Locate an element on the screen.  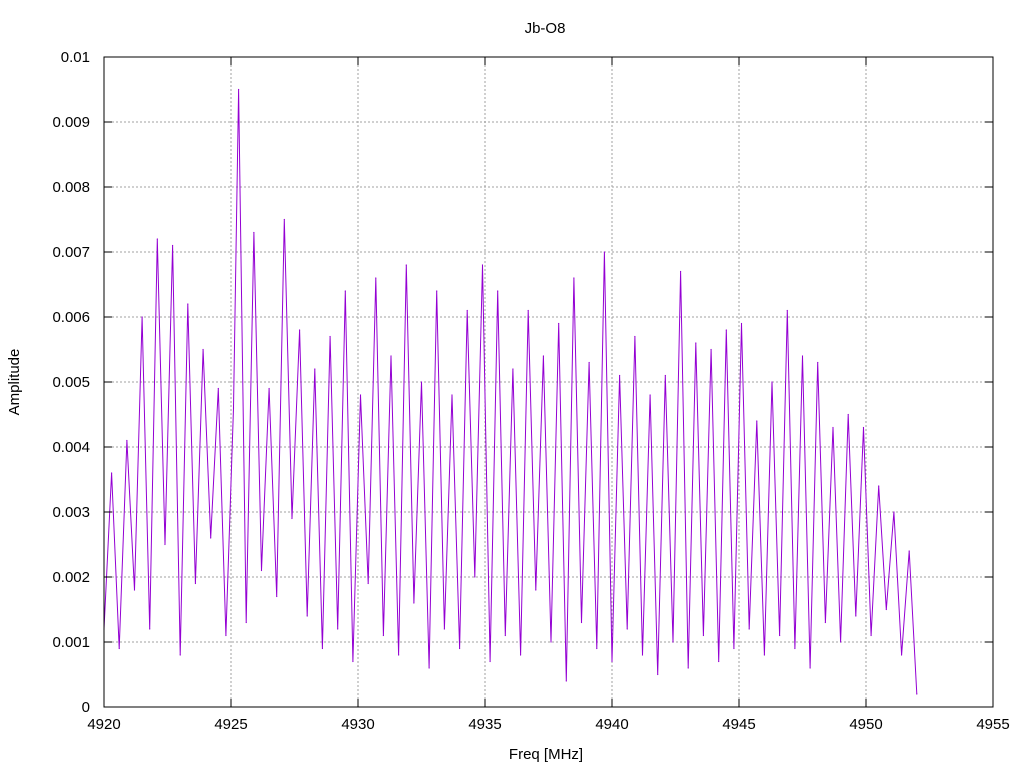
x-tick-label: 4925 is located at coordinates (230, 724).